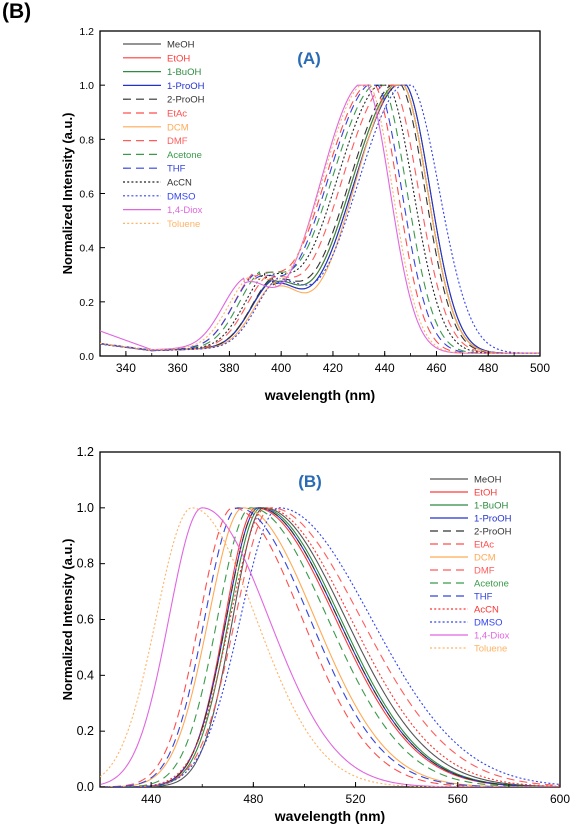 Image resolution: width=574 pixels, height=833 pixels. I want to click on x-tick-label: 420, so click(333, 368).